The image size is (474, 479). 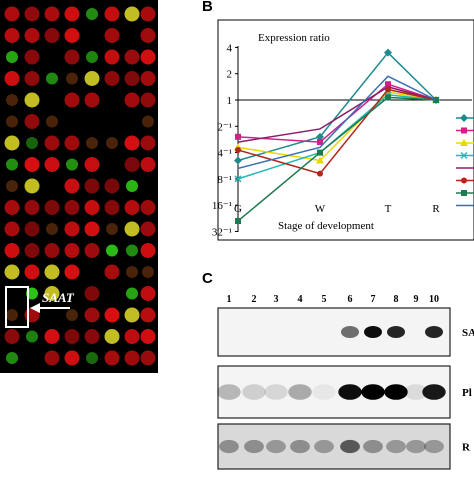 I want to click on blot-frame, so click(x=334, y=446).